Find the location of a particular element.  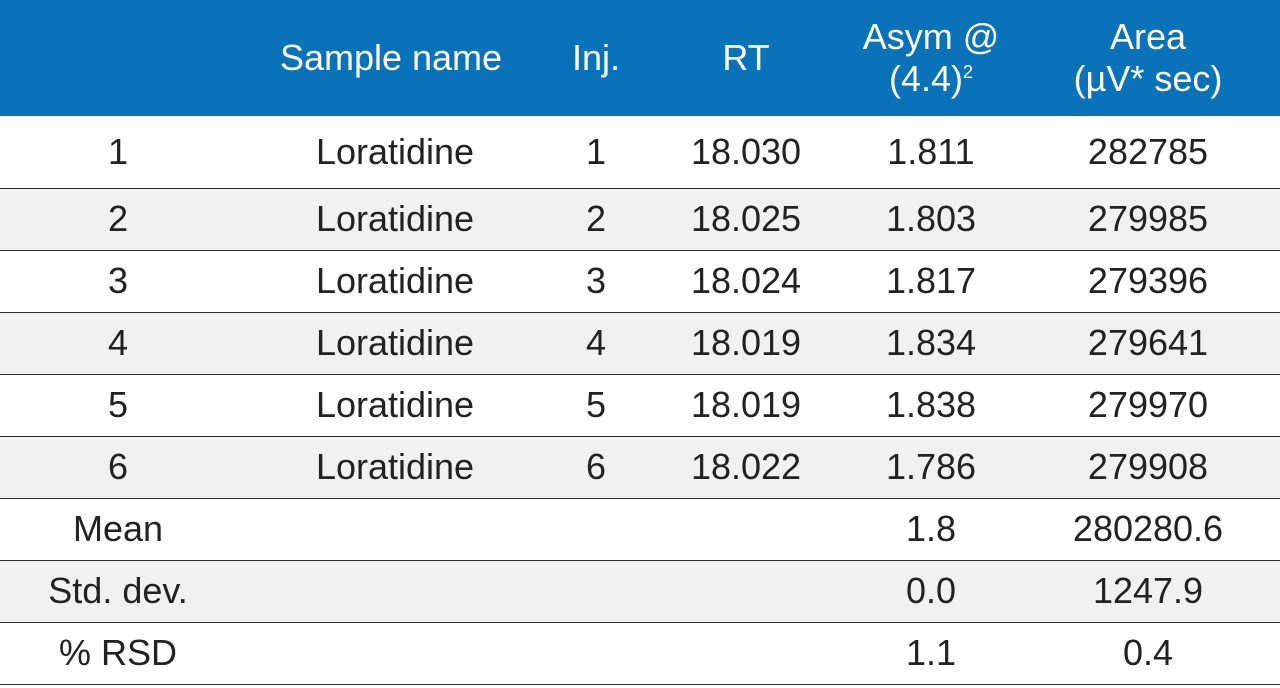

cell-asymmetry: 1.786 is located at coordinates (931, 466).